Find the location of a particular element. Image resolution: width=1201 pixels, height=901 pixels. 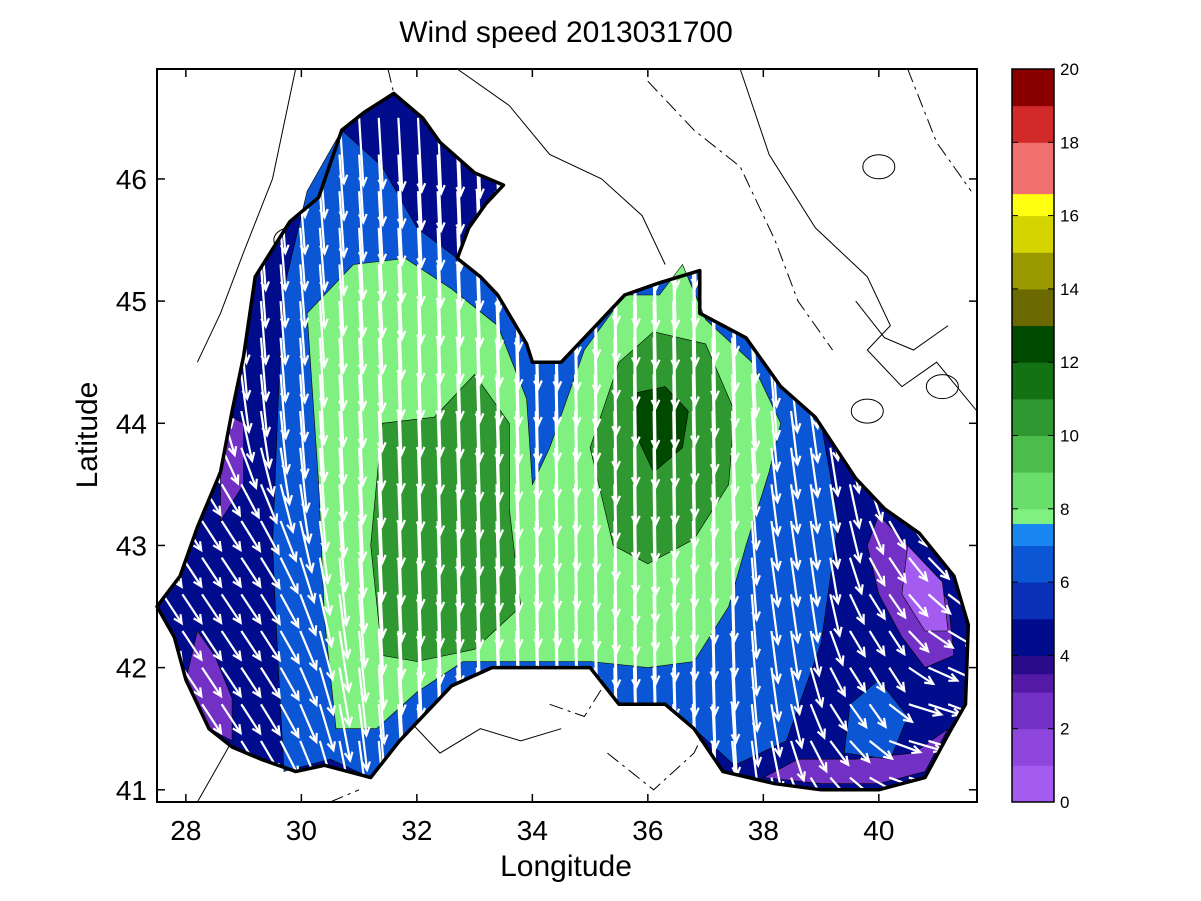

y-tick-label: 43 is located at coordinates (131, 545).